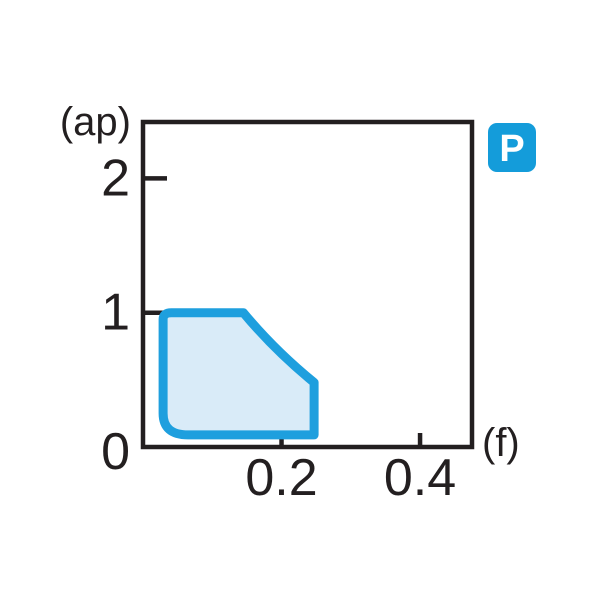 The width and height of the screenshot is (600, 600). What do you see at coordinates (501, 443) in the screenshot?
I see `x-axis-label: (f)` at bounding box center [501, 443].